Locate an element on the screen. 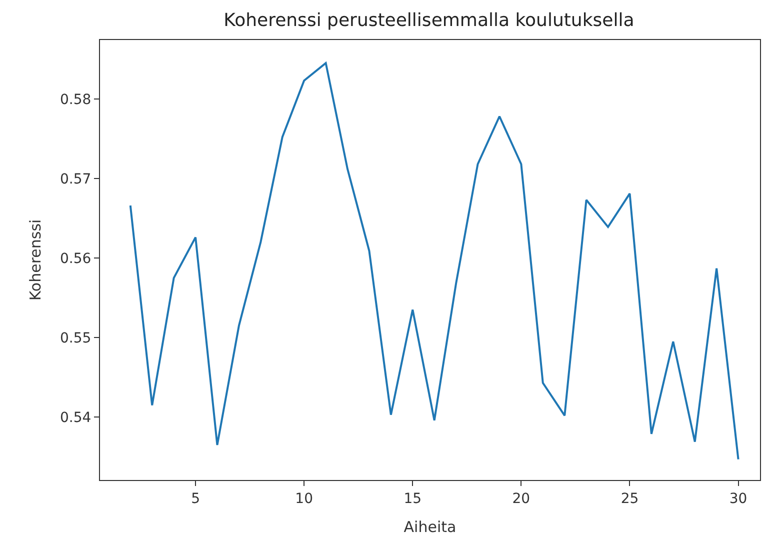  y-axis-title: Koherenssi is located at coordinates (35, 260).